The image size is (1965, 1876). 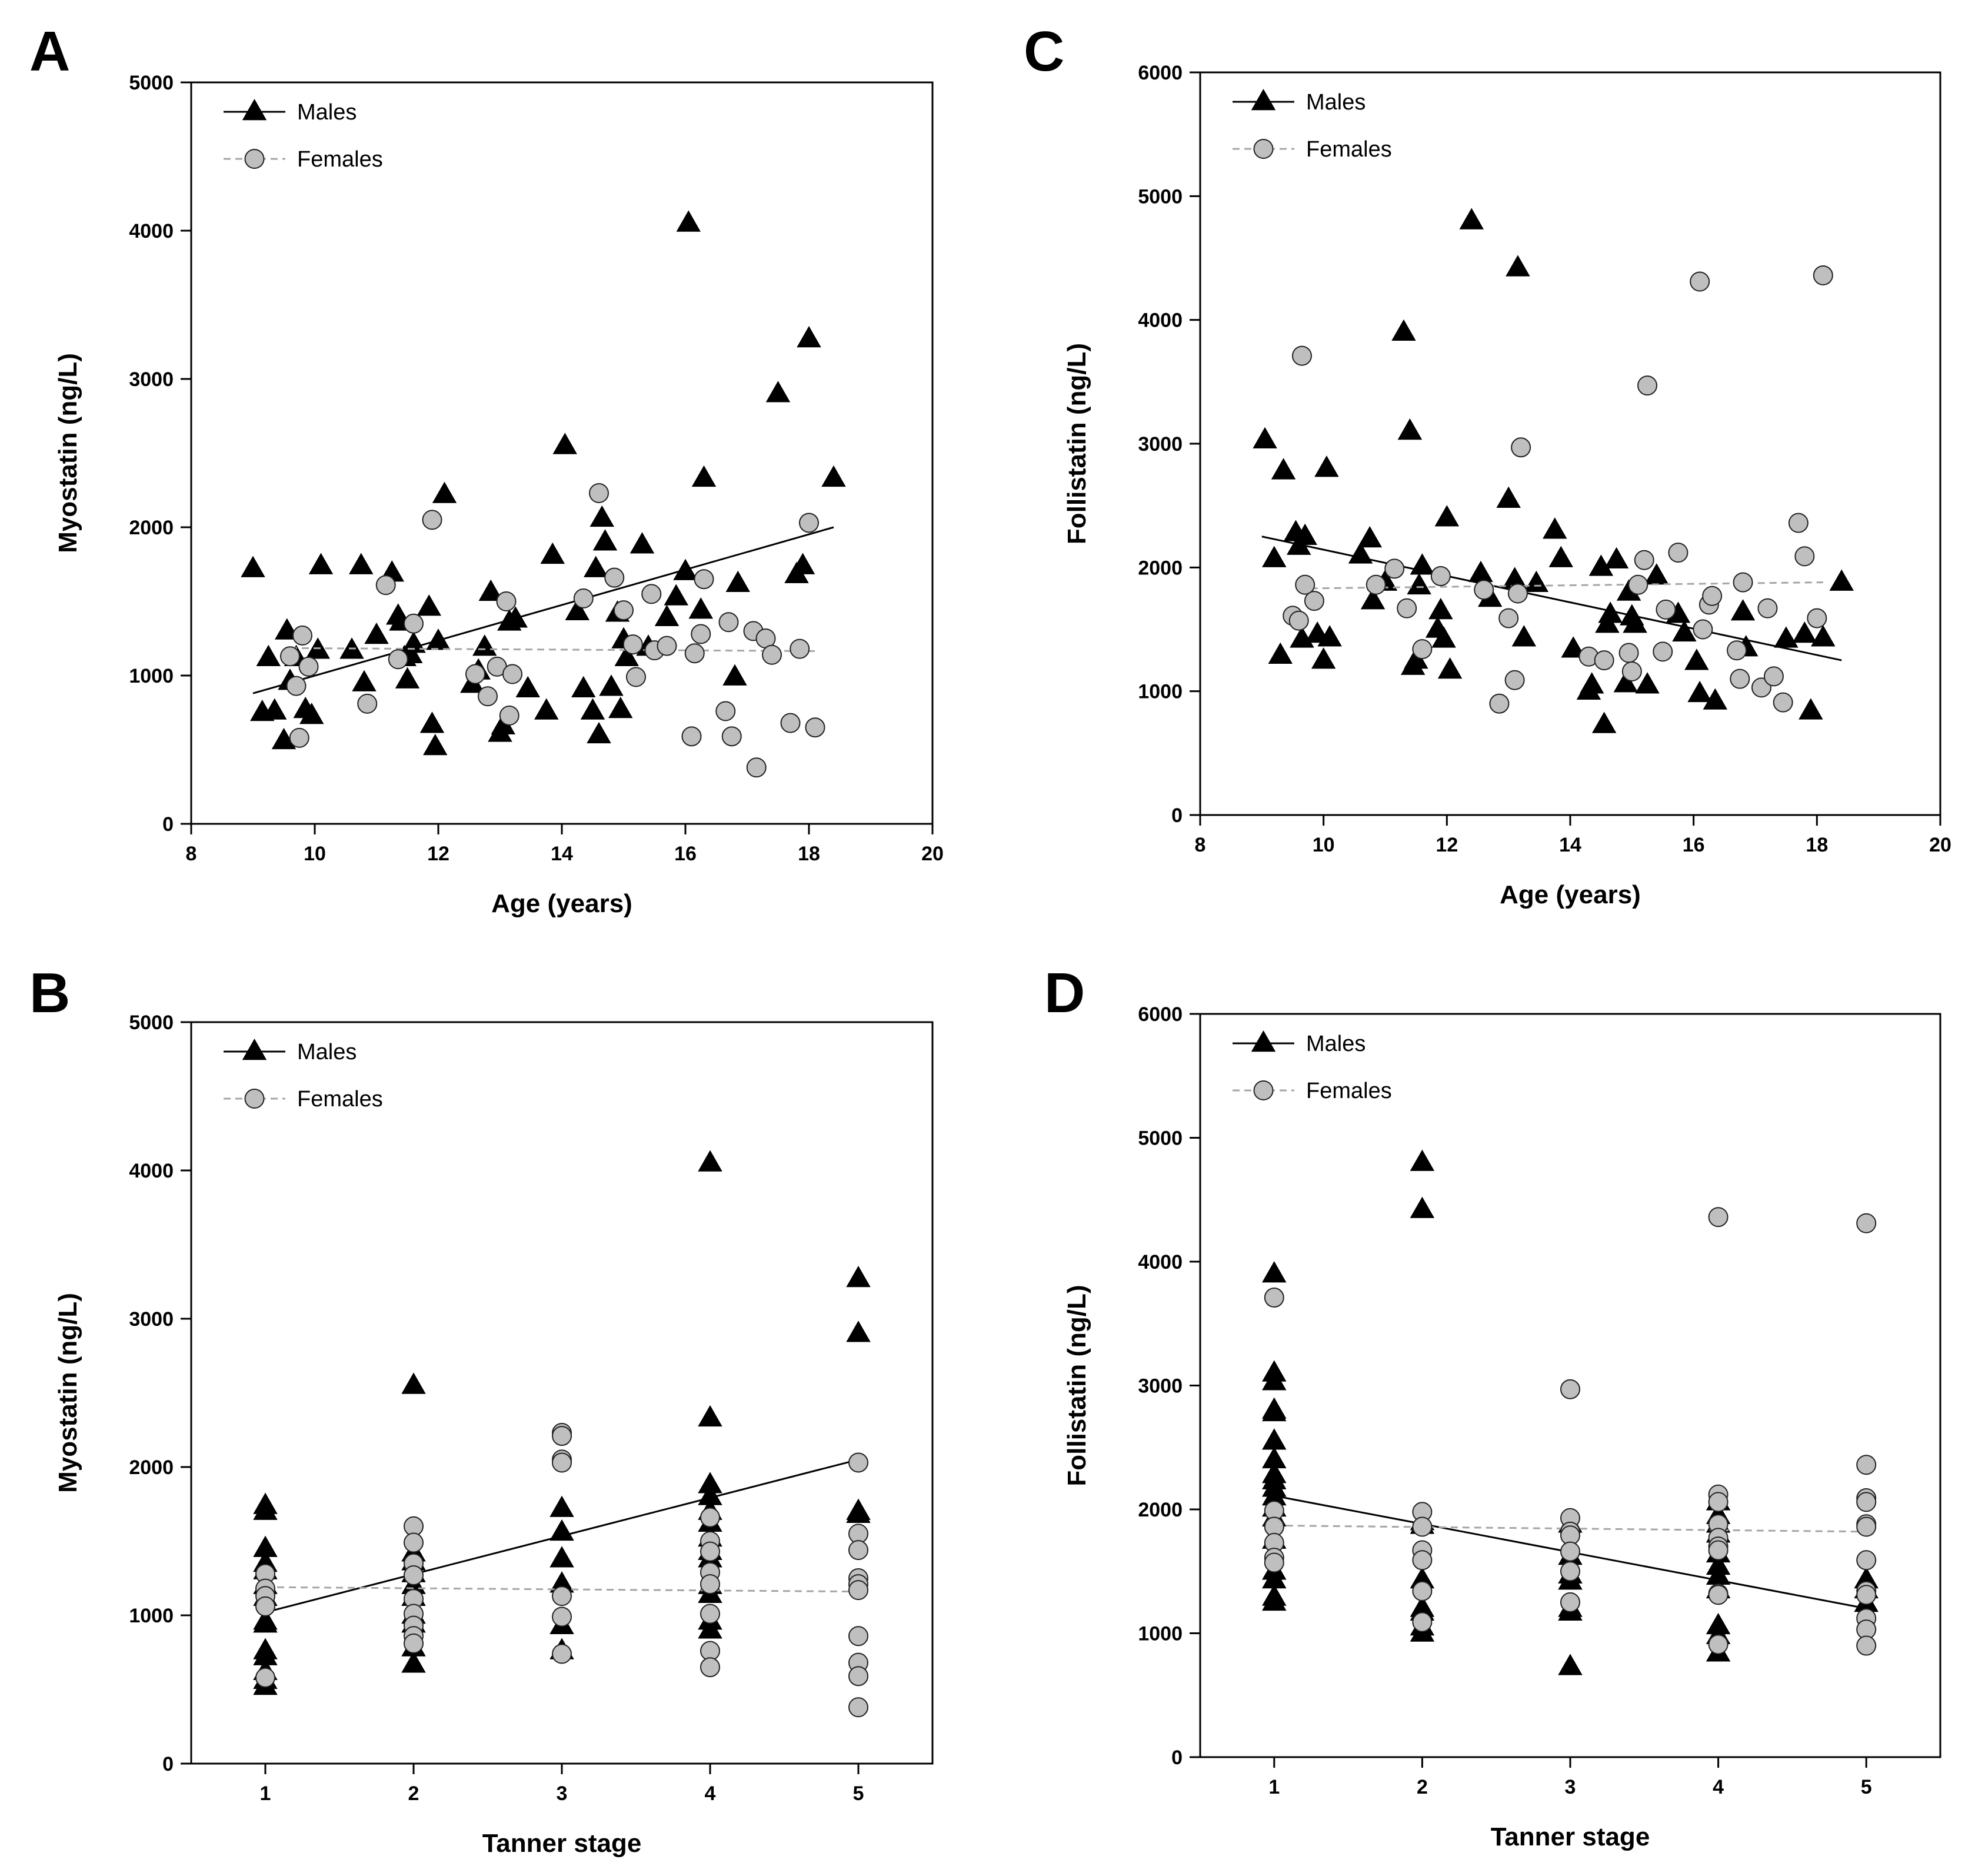 What do you see at coordinates (1570, 1432) in the screenshot?
I see `series-females` at bounding box center [1570, 1432].